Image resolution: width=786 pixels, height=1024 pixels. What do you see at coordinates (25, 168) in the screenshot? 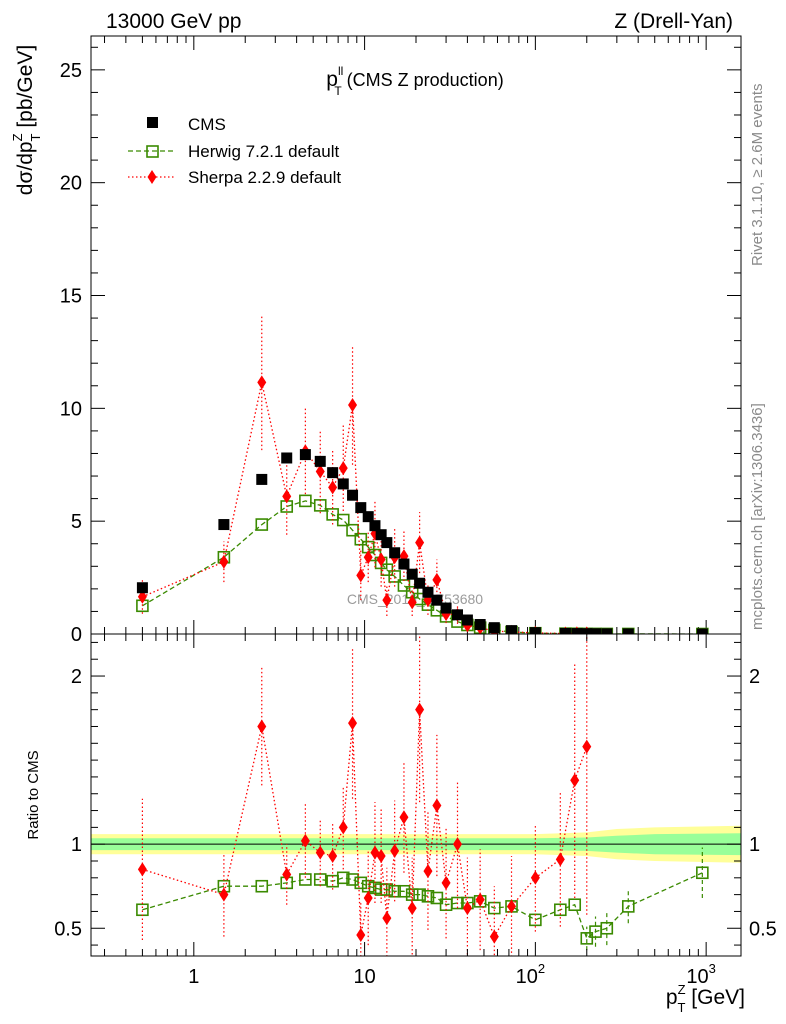
I see `main-y-label-main: dσ/dp` at bounding box center [25, 168].